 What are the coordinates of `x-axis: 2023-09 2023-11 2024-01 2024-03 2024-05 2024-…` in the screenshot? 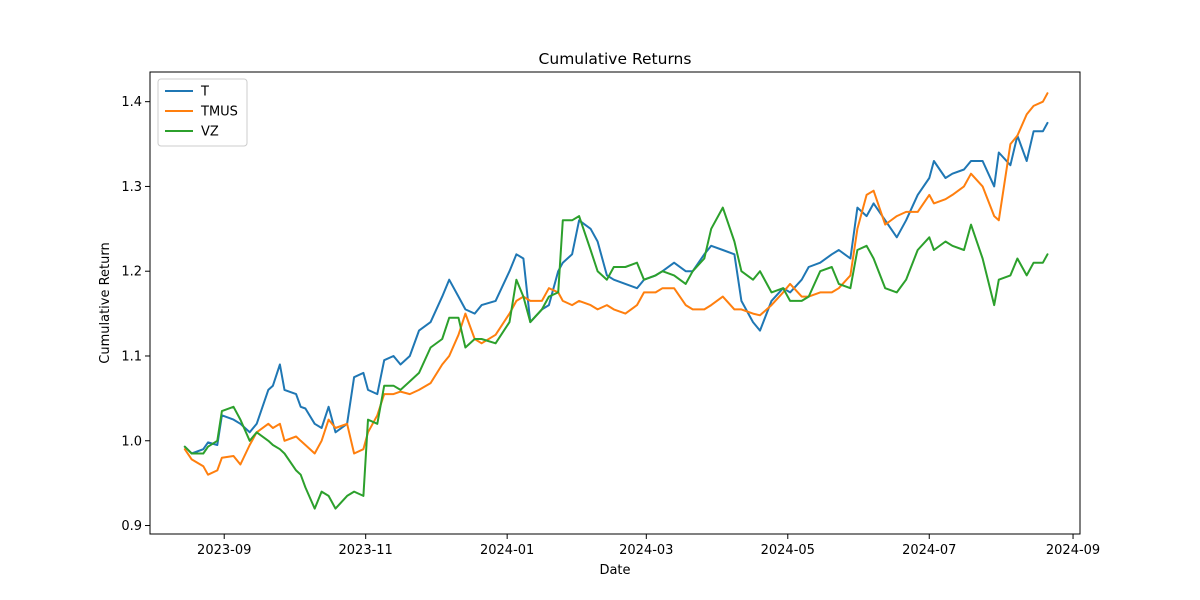 It's located at (648, 546).